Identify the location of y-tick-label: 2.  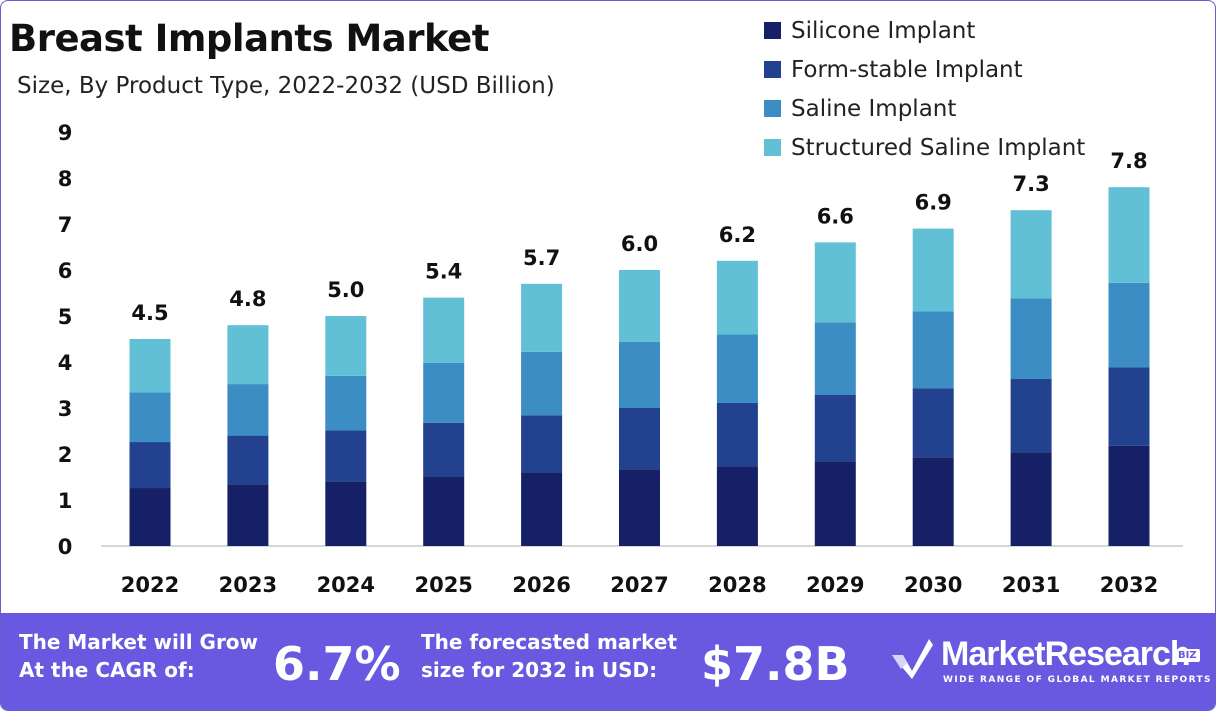
(65, 455).